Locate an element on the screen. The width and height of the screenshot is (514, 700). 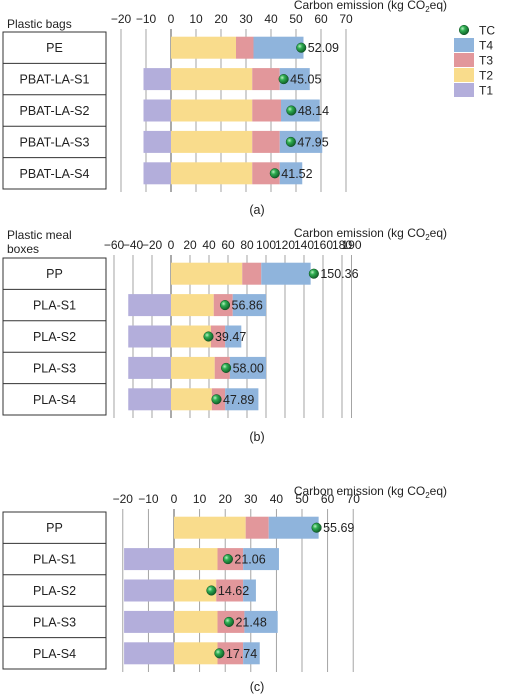
tick-label: −20 is located at coordinates (123, 499).